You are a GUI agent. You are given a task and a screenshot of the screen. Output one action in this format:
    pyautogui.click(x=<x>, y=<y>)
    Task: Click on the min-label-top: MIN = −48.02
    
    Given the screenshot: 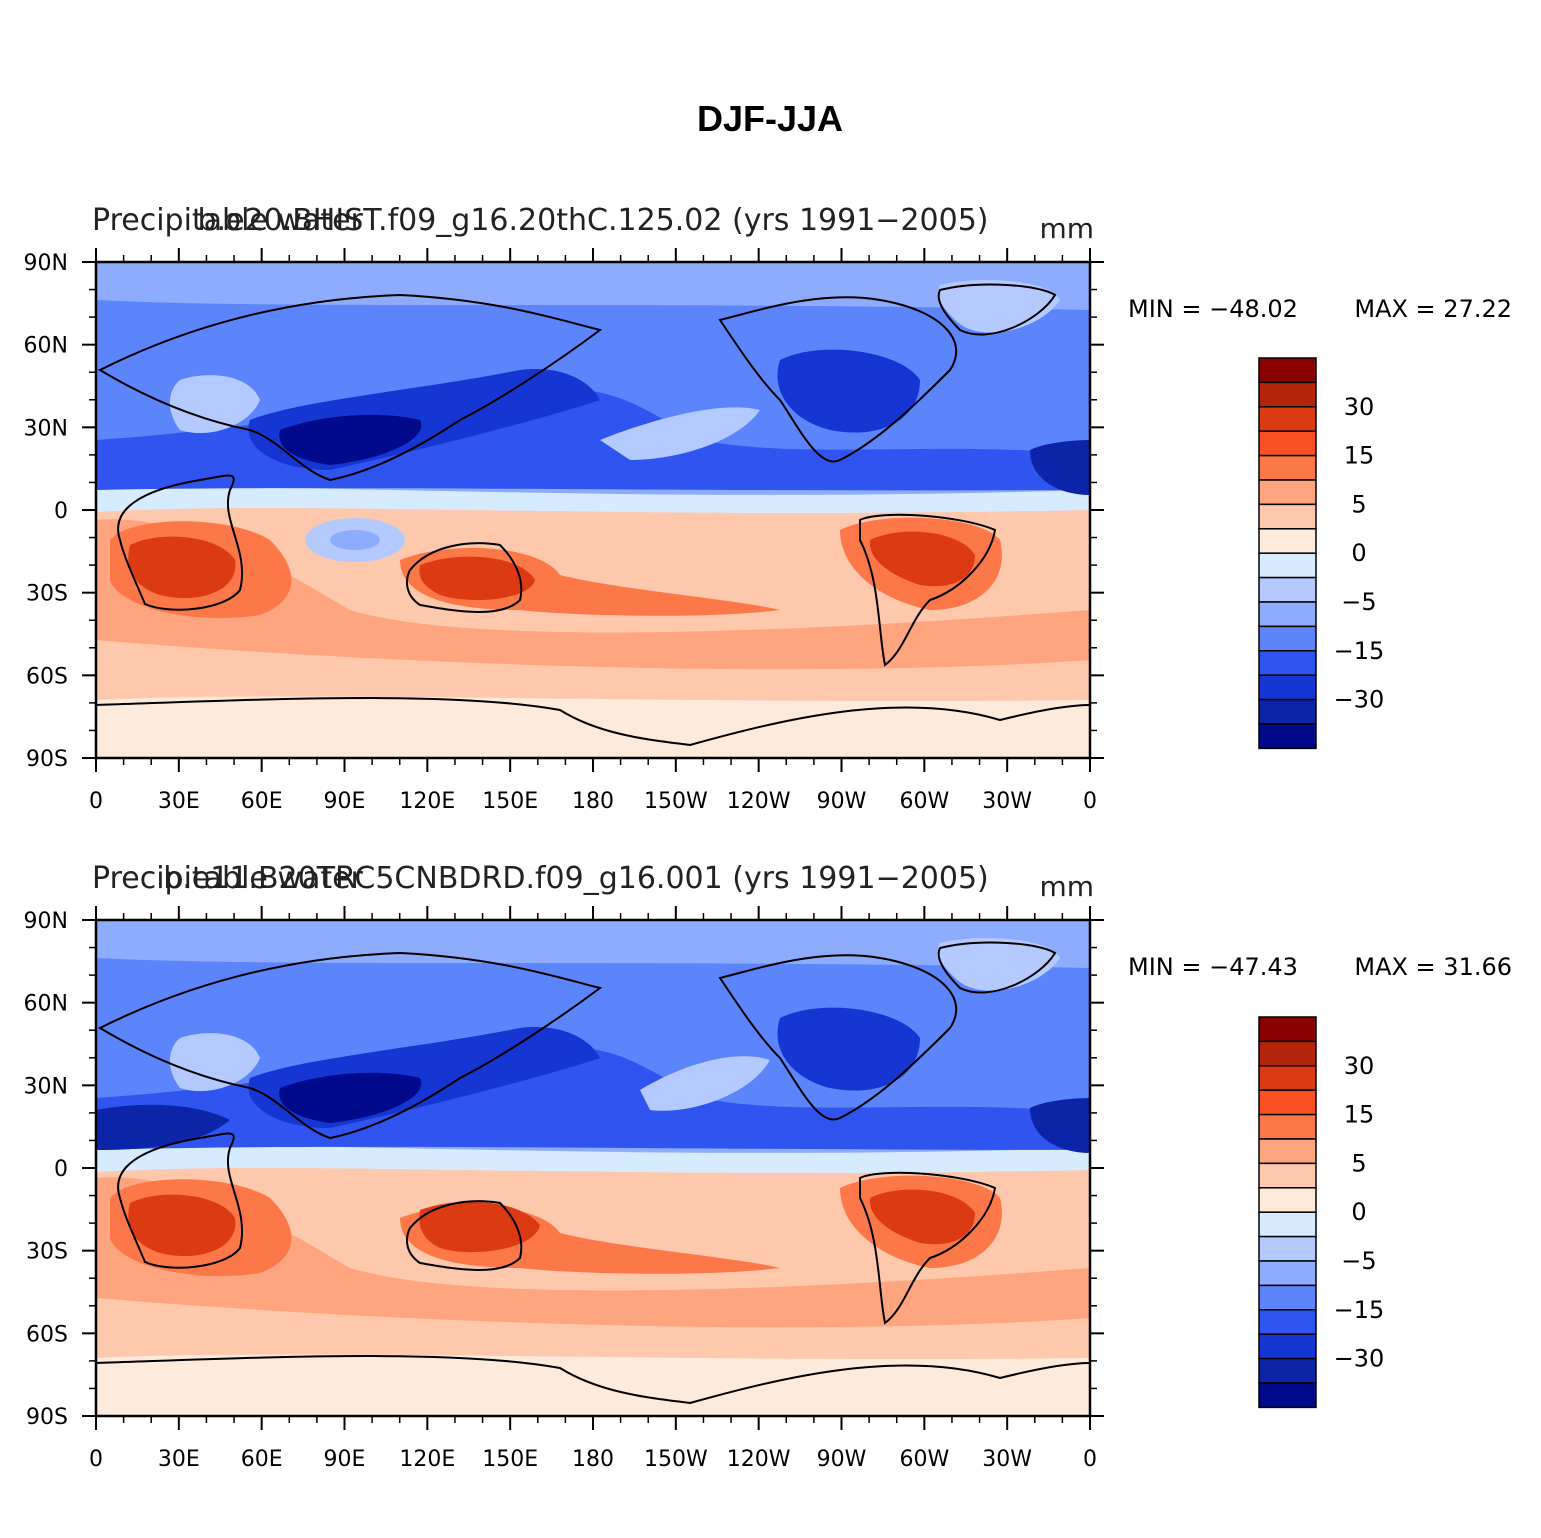 What is the action you would take?
    pyautogui.click(x=1213, y=309)
    